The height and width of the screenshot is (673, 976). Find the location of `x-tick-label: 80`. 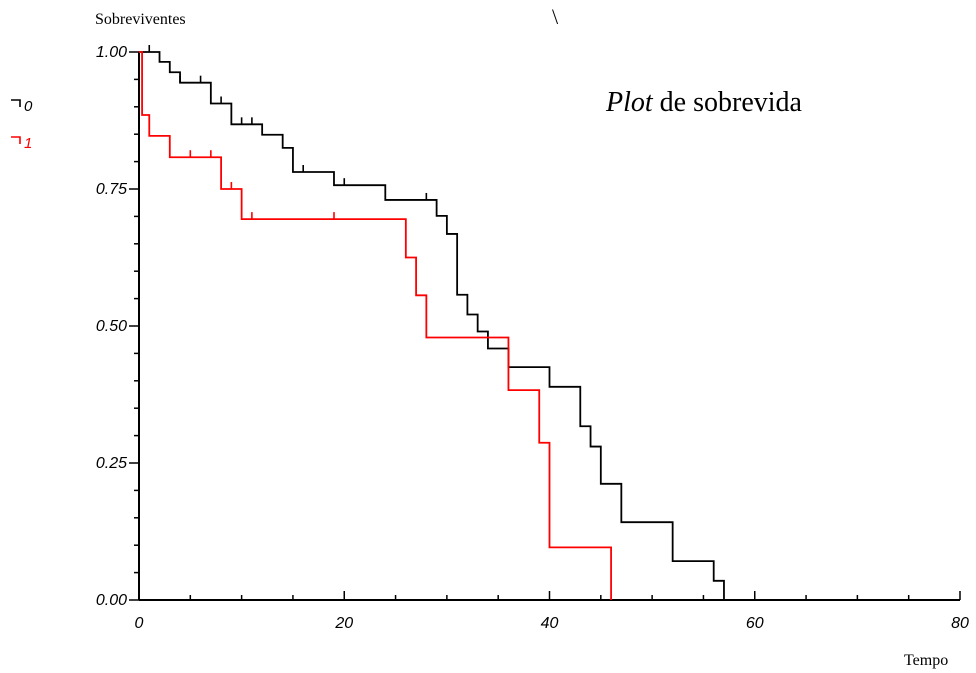

x-tick-label: 80 is located at coordinates (960, 623).